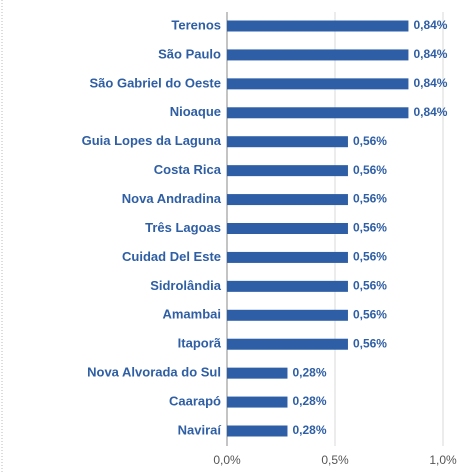  What do you see at coordinates (152, 140) in the screenshot?
I see `y-tick-label: Guia Lopes da Laguna` at bounding box center [152, 140].